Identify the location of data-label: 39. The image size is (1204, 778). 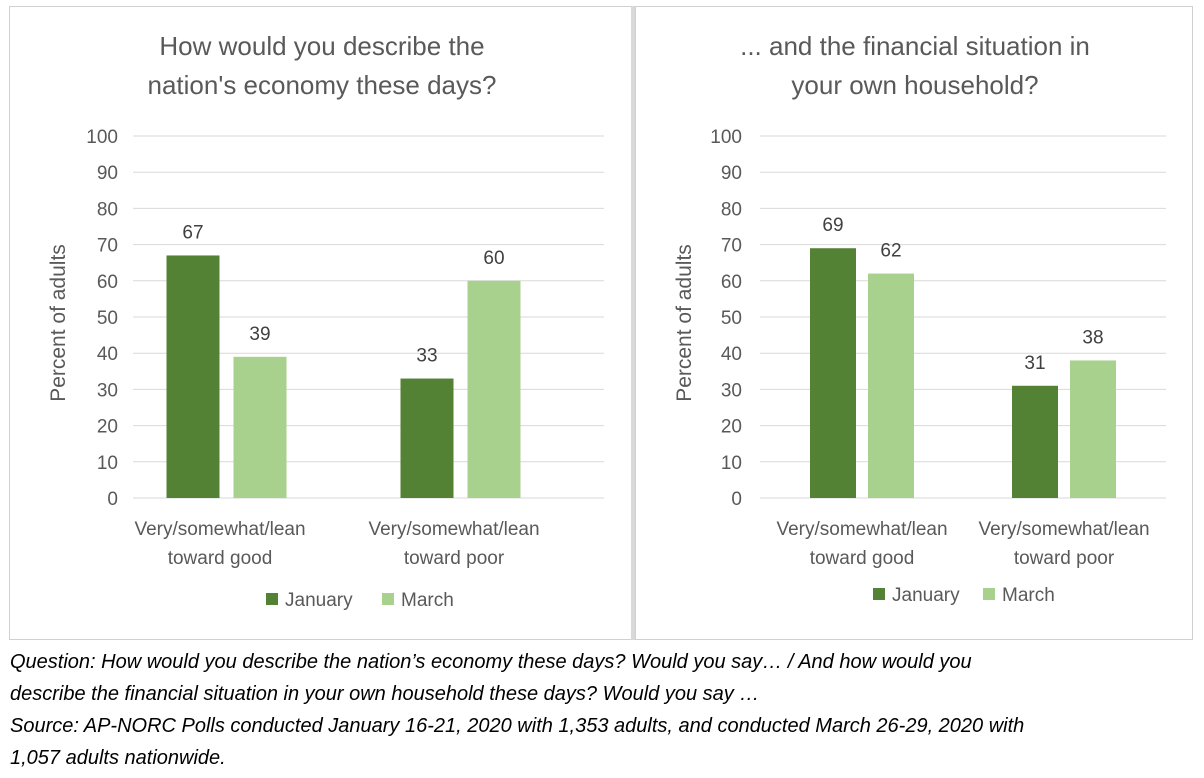
(259, 334).